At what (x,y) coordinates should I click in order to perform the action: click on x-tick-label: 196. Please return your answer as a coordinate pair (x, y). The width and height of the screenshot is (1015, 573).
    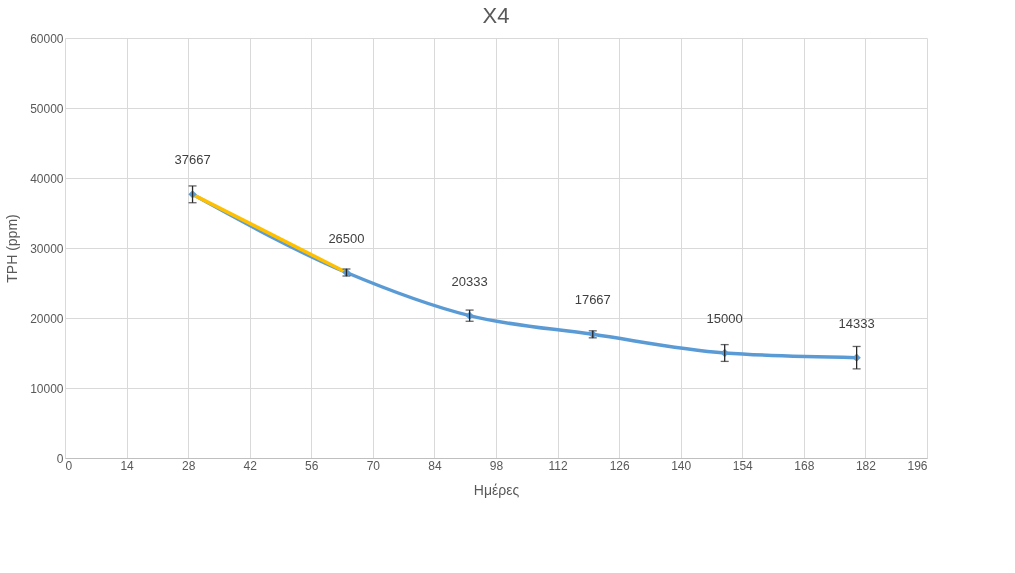
    Looking at the image, I should click on (917, 465).